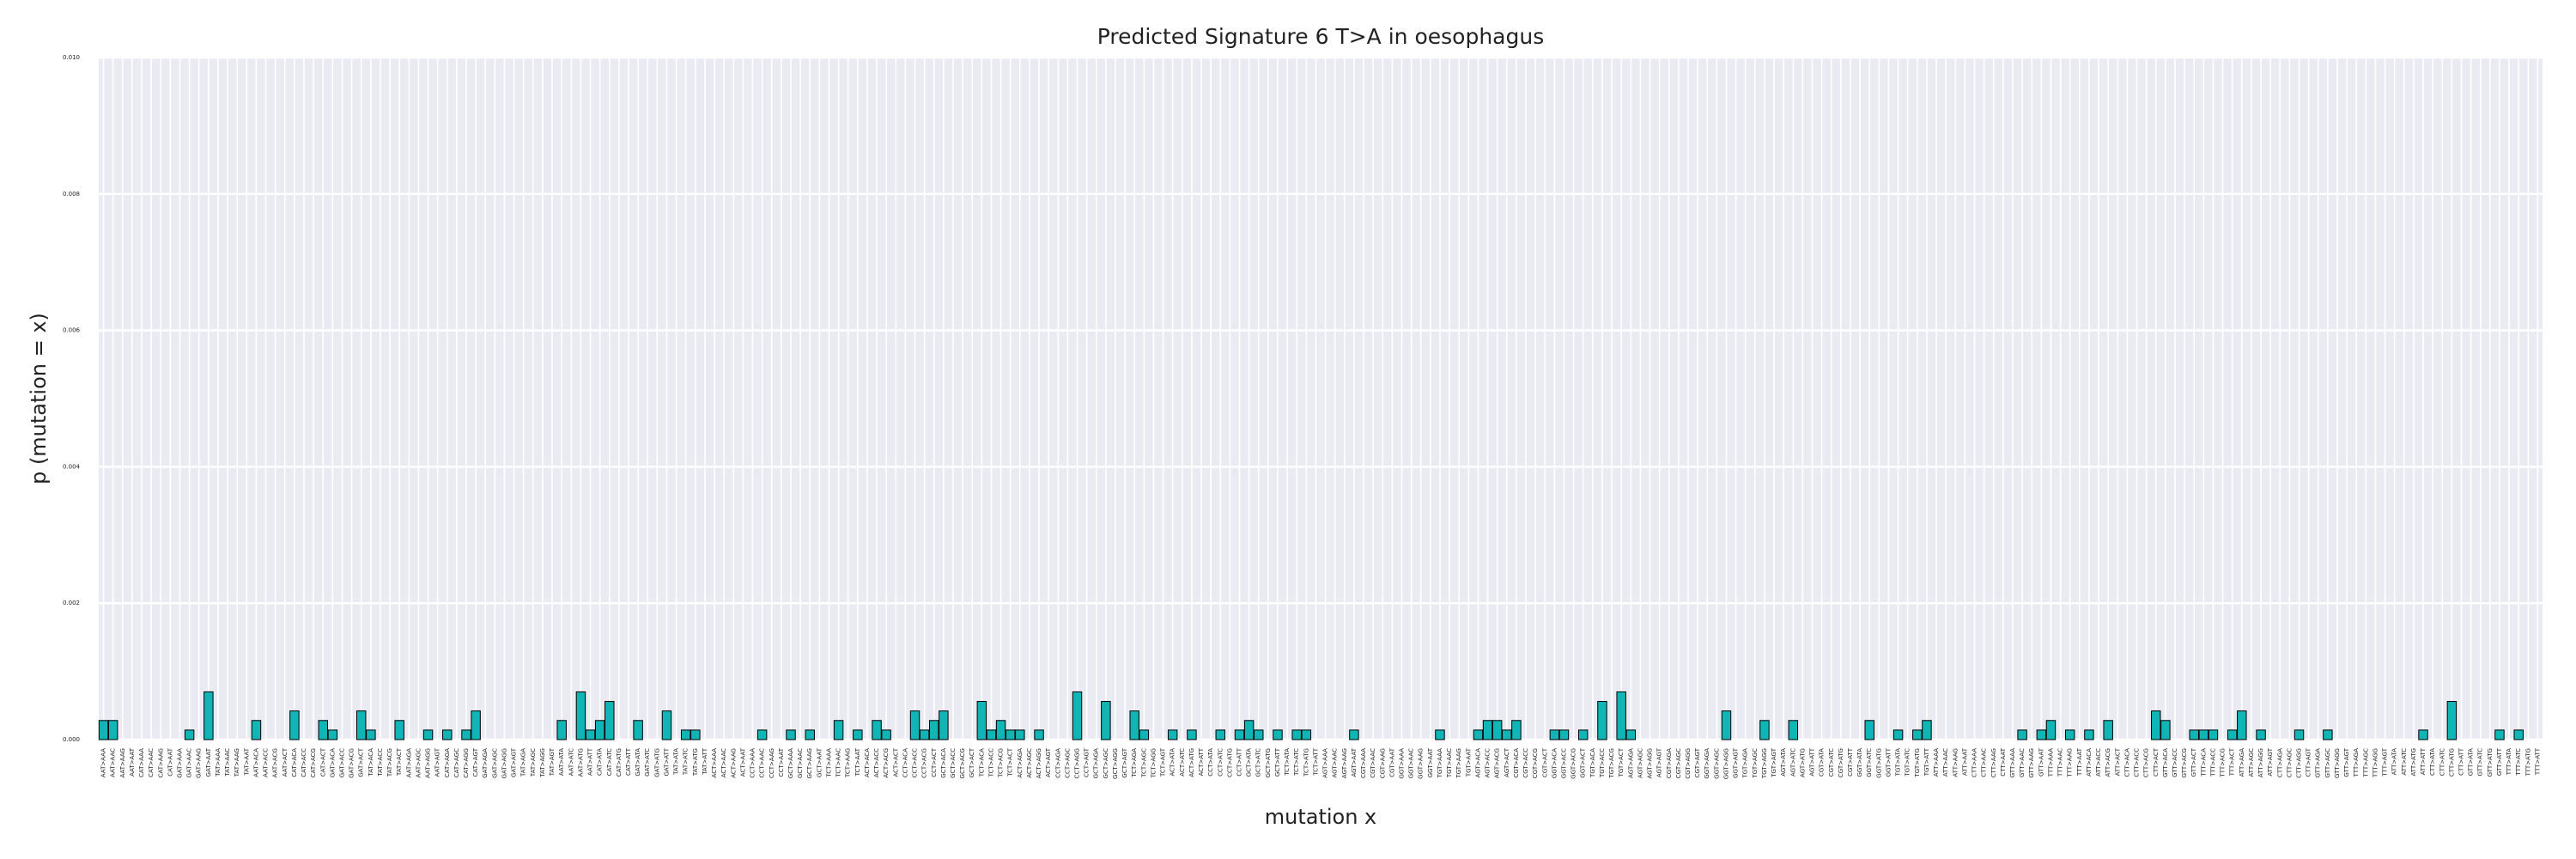  What do you see at coordinates (2433, 762) in the screenshot?
I see `x-tick-label: CTT>ATA` at bounding box center [2433, 762].